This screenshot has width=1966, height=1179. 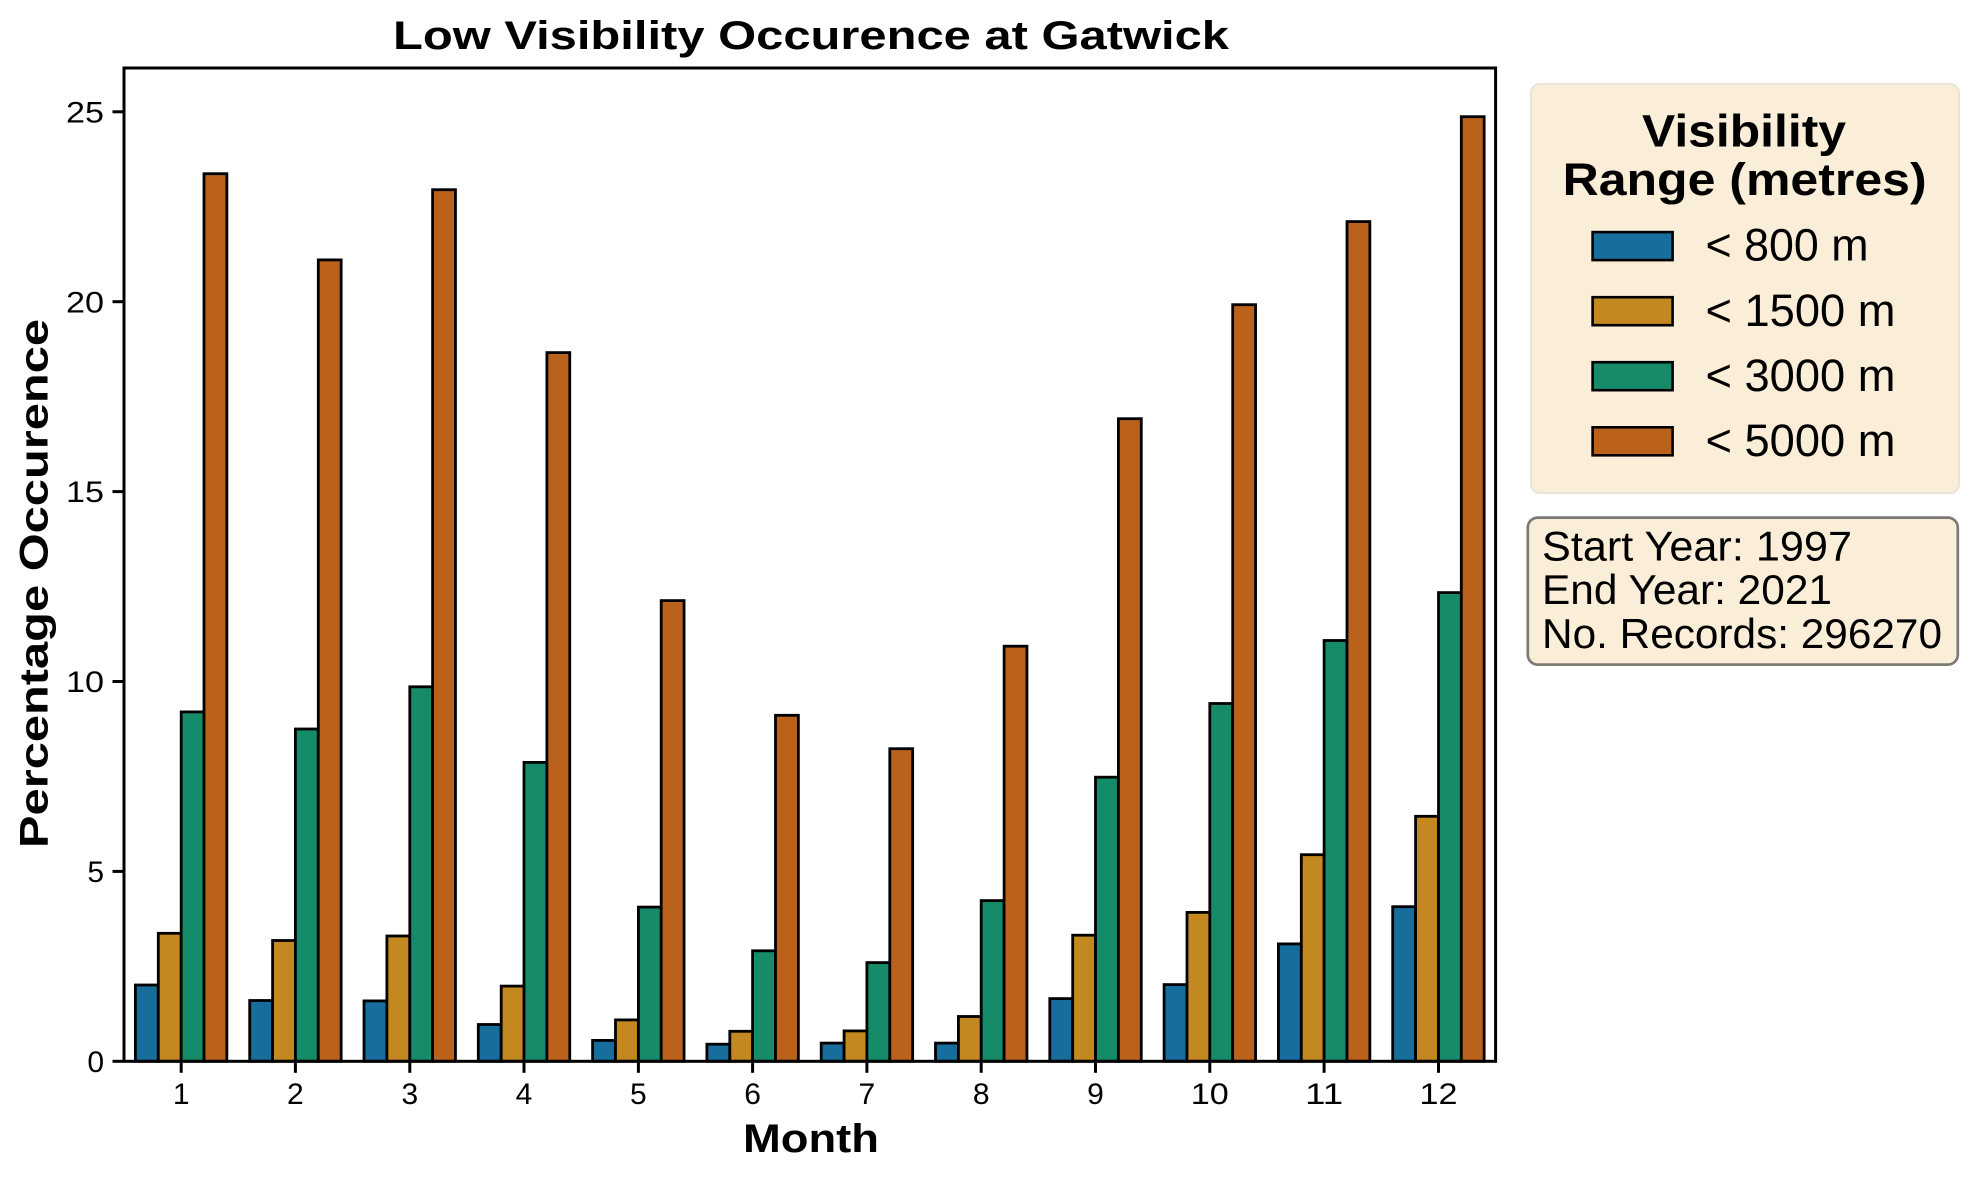 What do you see at coordinates (1744, 131) in the screenshot?
I see `svg-text: Visibility` at bounding box center [1744, 131].